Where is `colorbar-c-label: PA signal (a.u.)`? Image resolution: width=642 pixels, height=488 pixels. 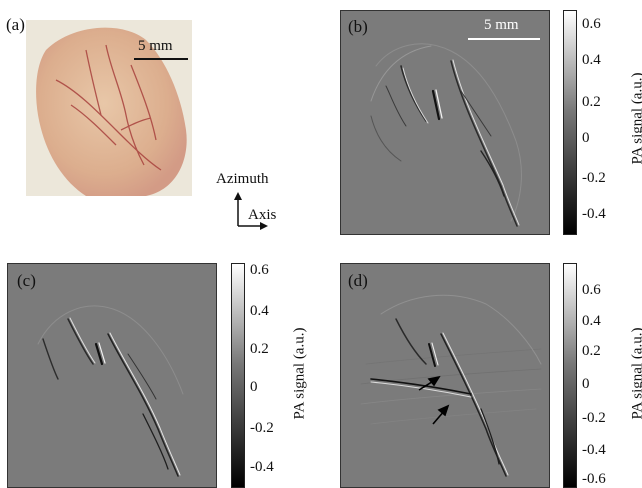
colorbar-c-label: PA signal (a.u.) is located at coordinates (299, 373).